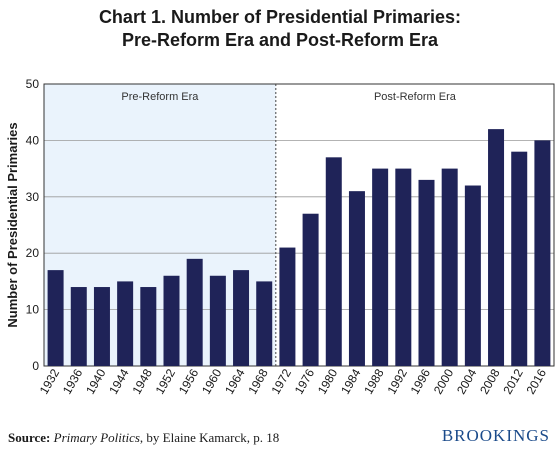  Describe the element at coordinates (148, 326) in the screenshot. I see `bar-1948` at that location.